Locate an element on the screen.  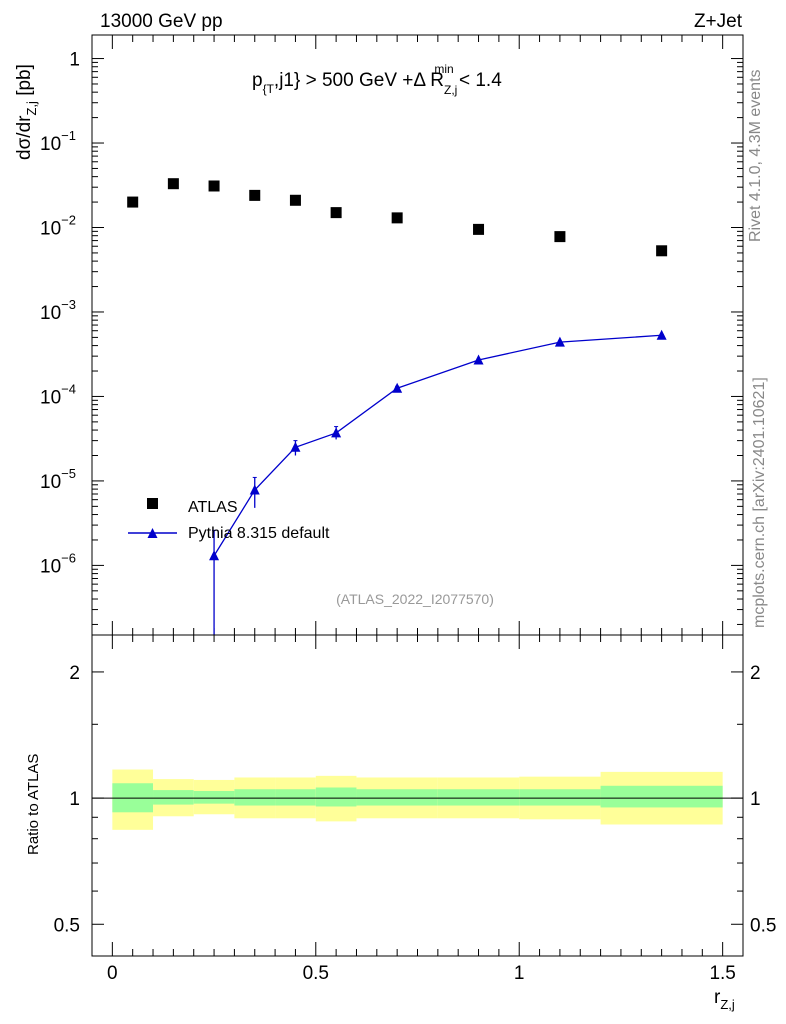
rivet-version-label: Rivet 4.1.0, 4.3M events is located at coordinates (755, 155).